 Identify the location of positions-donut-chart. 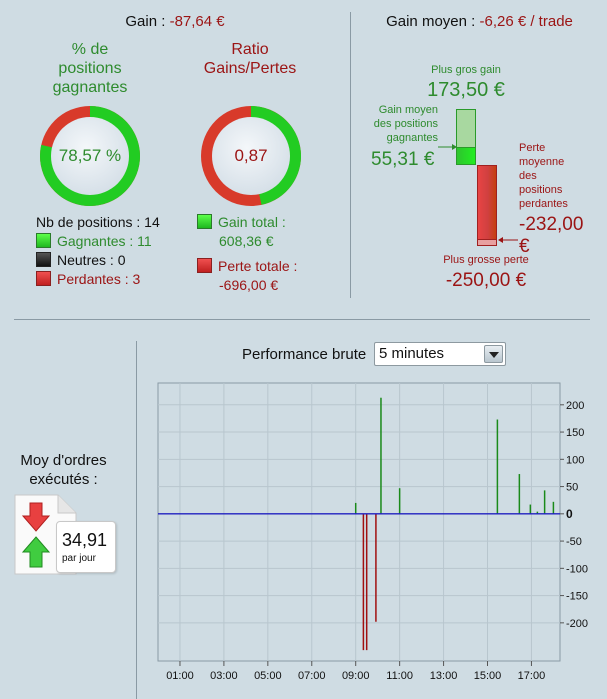
(89, 156).